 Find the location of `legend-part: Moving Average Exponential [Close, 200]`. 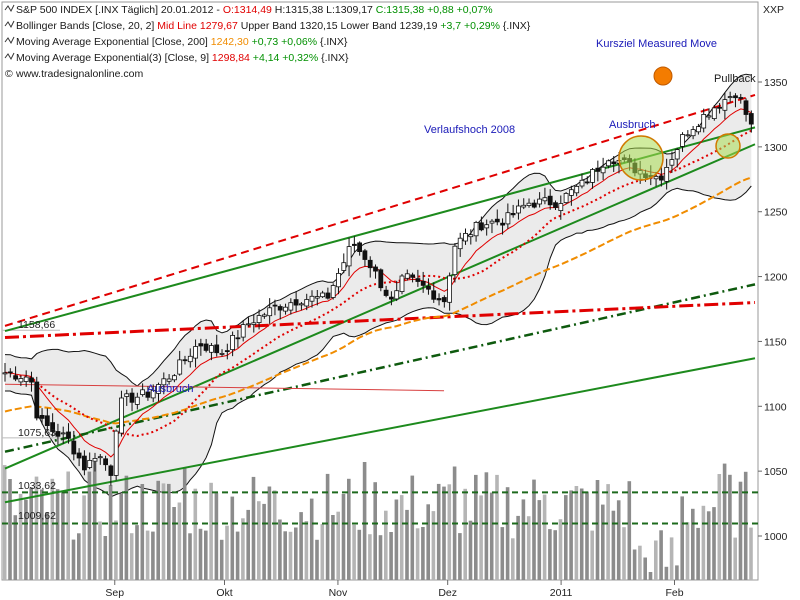

legend-part: Moving Average Exponential [Close, 200] is located at coordinates (113, 42).